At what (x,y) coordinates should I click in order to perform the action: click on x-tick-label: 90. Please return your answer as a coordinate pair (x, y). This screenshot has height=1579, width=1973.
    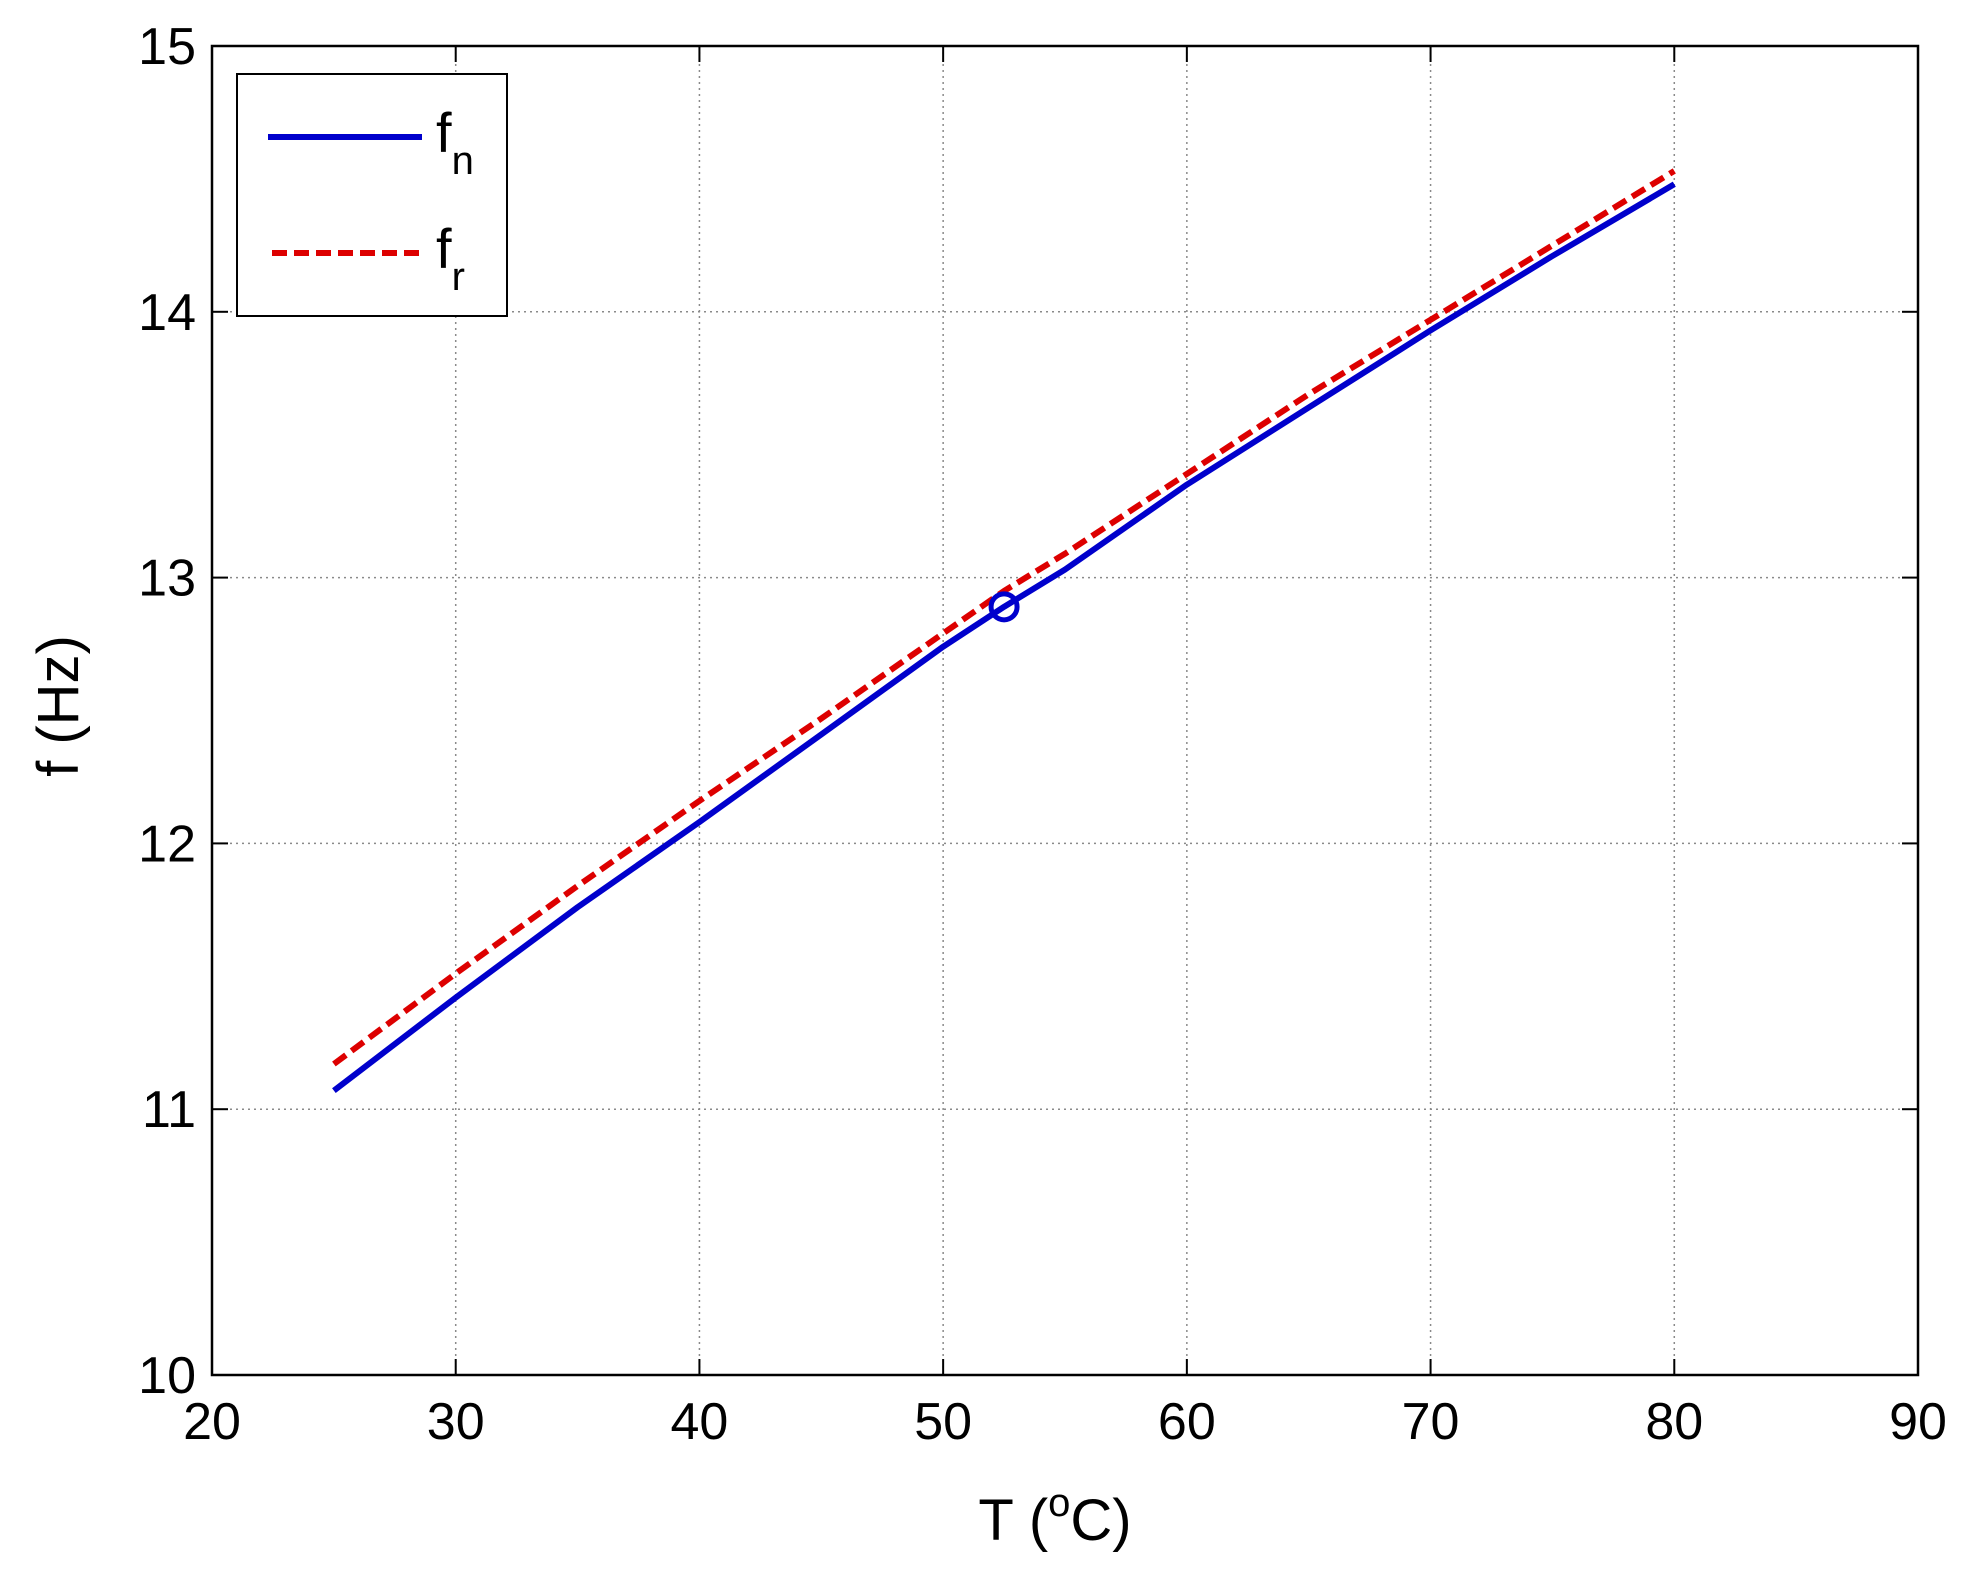
    Looking at the image, I should click on (1918, 1422).